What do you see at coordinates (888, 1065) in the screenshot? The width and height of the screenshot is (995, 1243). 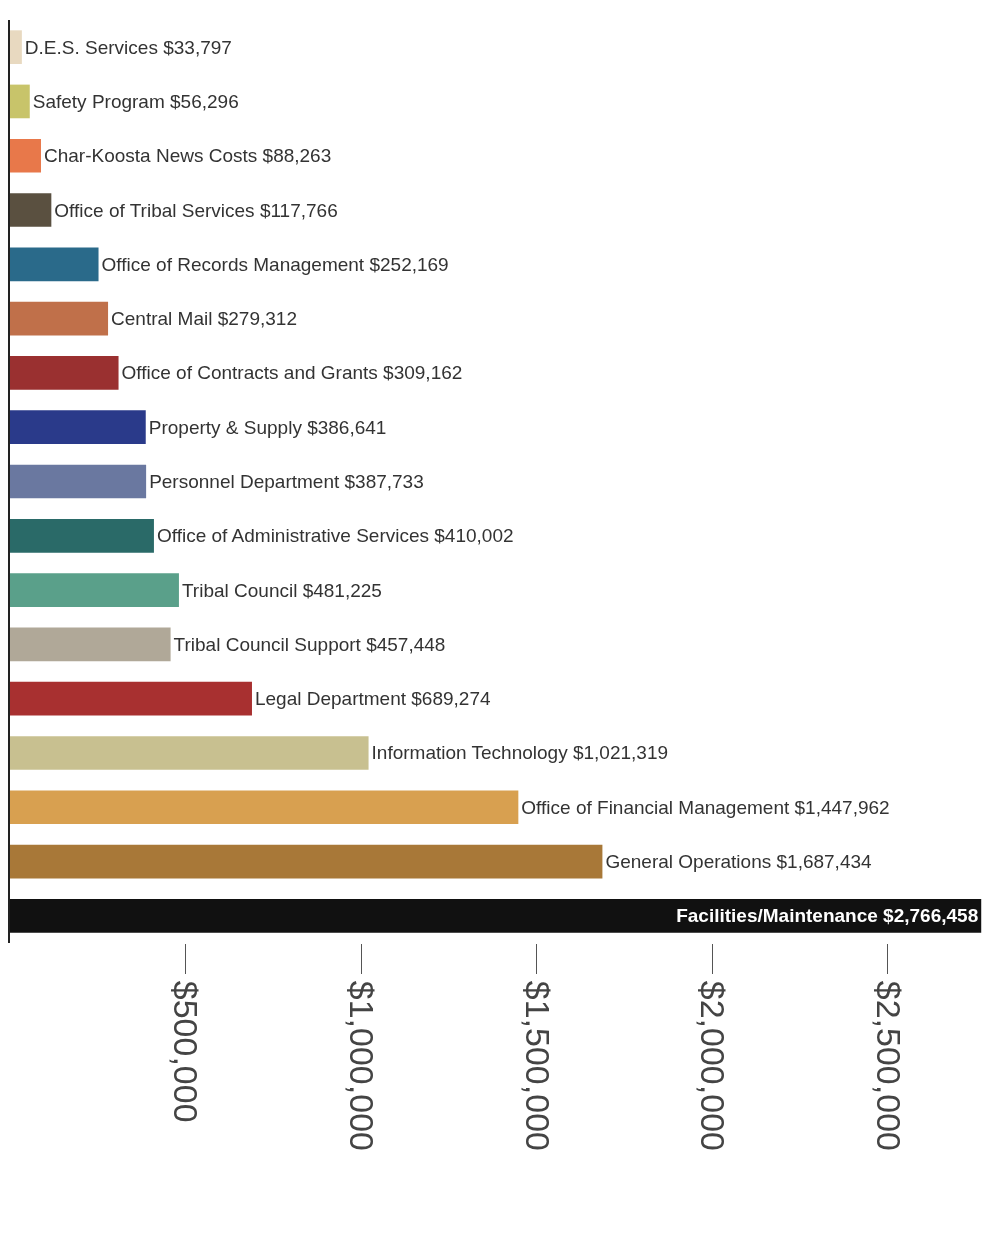 I see `x-tick-label: $2,500,000` at bounding box center [888, 1065].